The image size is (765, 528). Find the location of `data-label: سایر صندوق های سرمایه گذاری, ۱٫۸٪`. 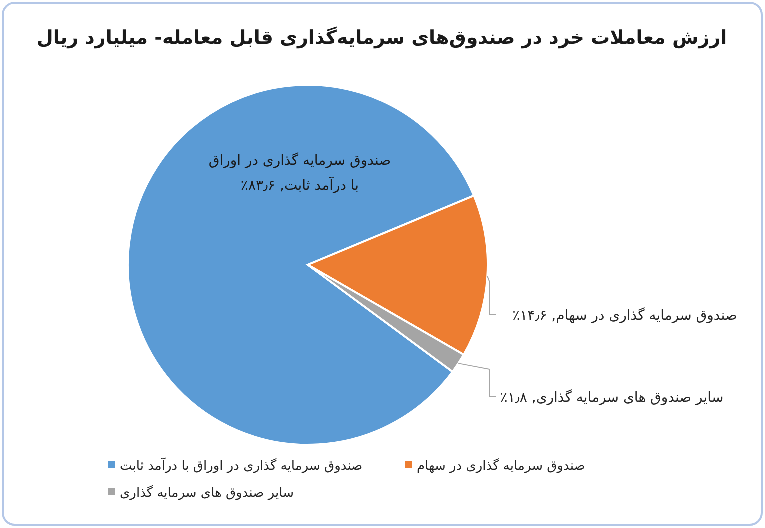

data-label: سایر صندوق های سرمایه گذاری, ۱٫۸٪ is located at coordinates (612, 397).